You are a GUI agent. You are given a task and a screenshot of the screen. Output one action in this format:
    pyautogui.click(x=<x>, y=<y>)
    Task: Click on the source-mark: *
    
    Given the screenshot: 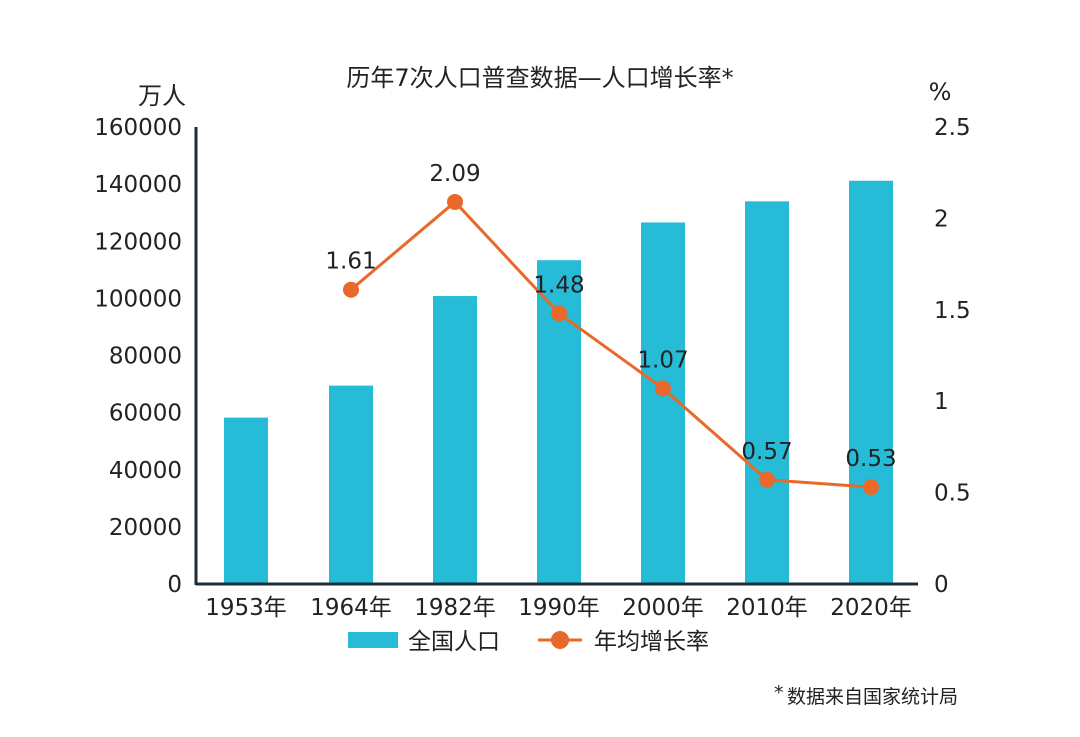 What is the action you would take?
    pyautogui.click(x=779, y=693)
    